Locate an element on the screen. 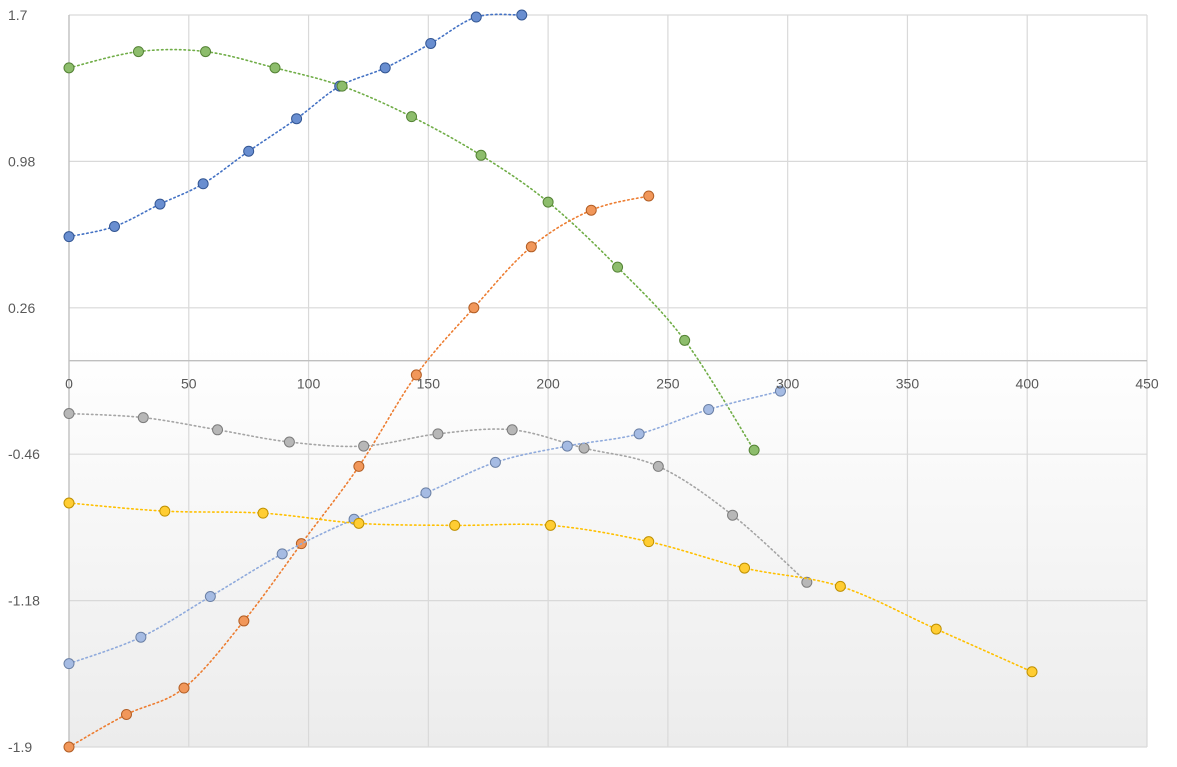 The height and width of the screenshot is (767, 1177). y-tick-label: 0.26 is located at coordinates (21, 308).